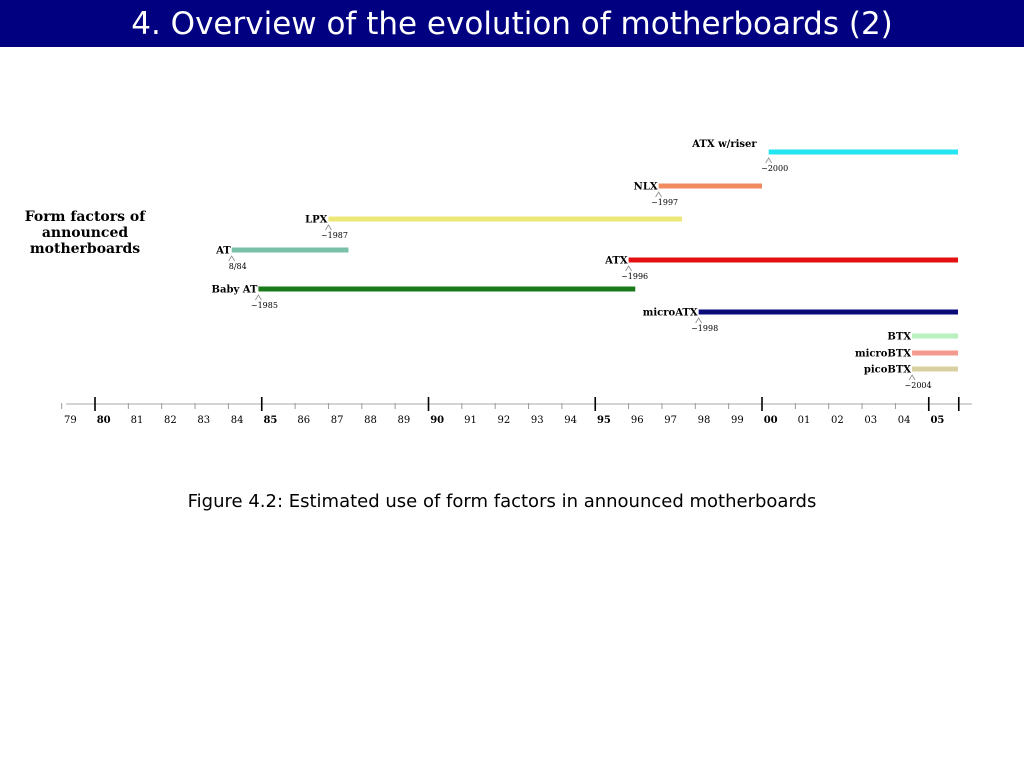 The height and width of the screenshot is (768, 1024). Describe the element at coordinates (918, 385) in the screenshot. I see `start-label-picobtx: ~2004` at that location.